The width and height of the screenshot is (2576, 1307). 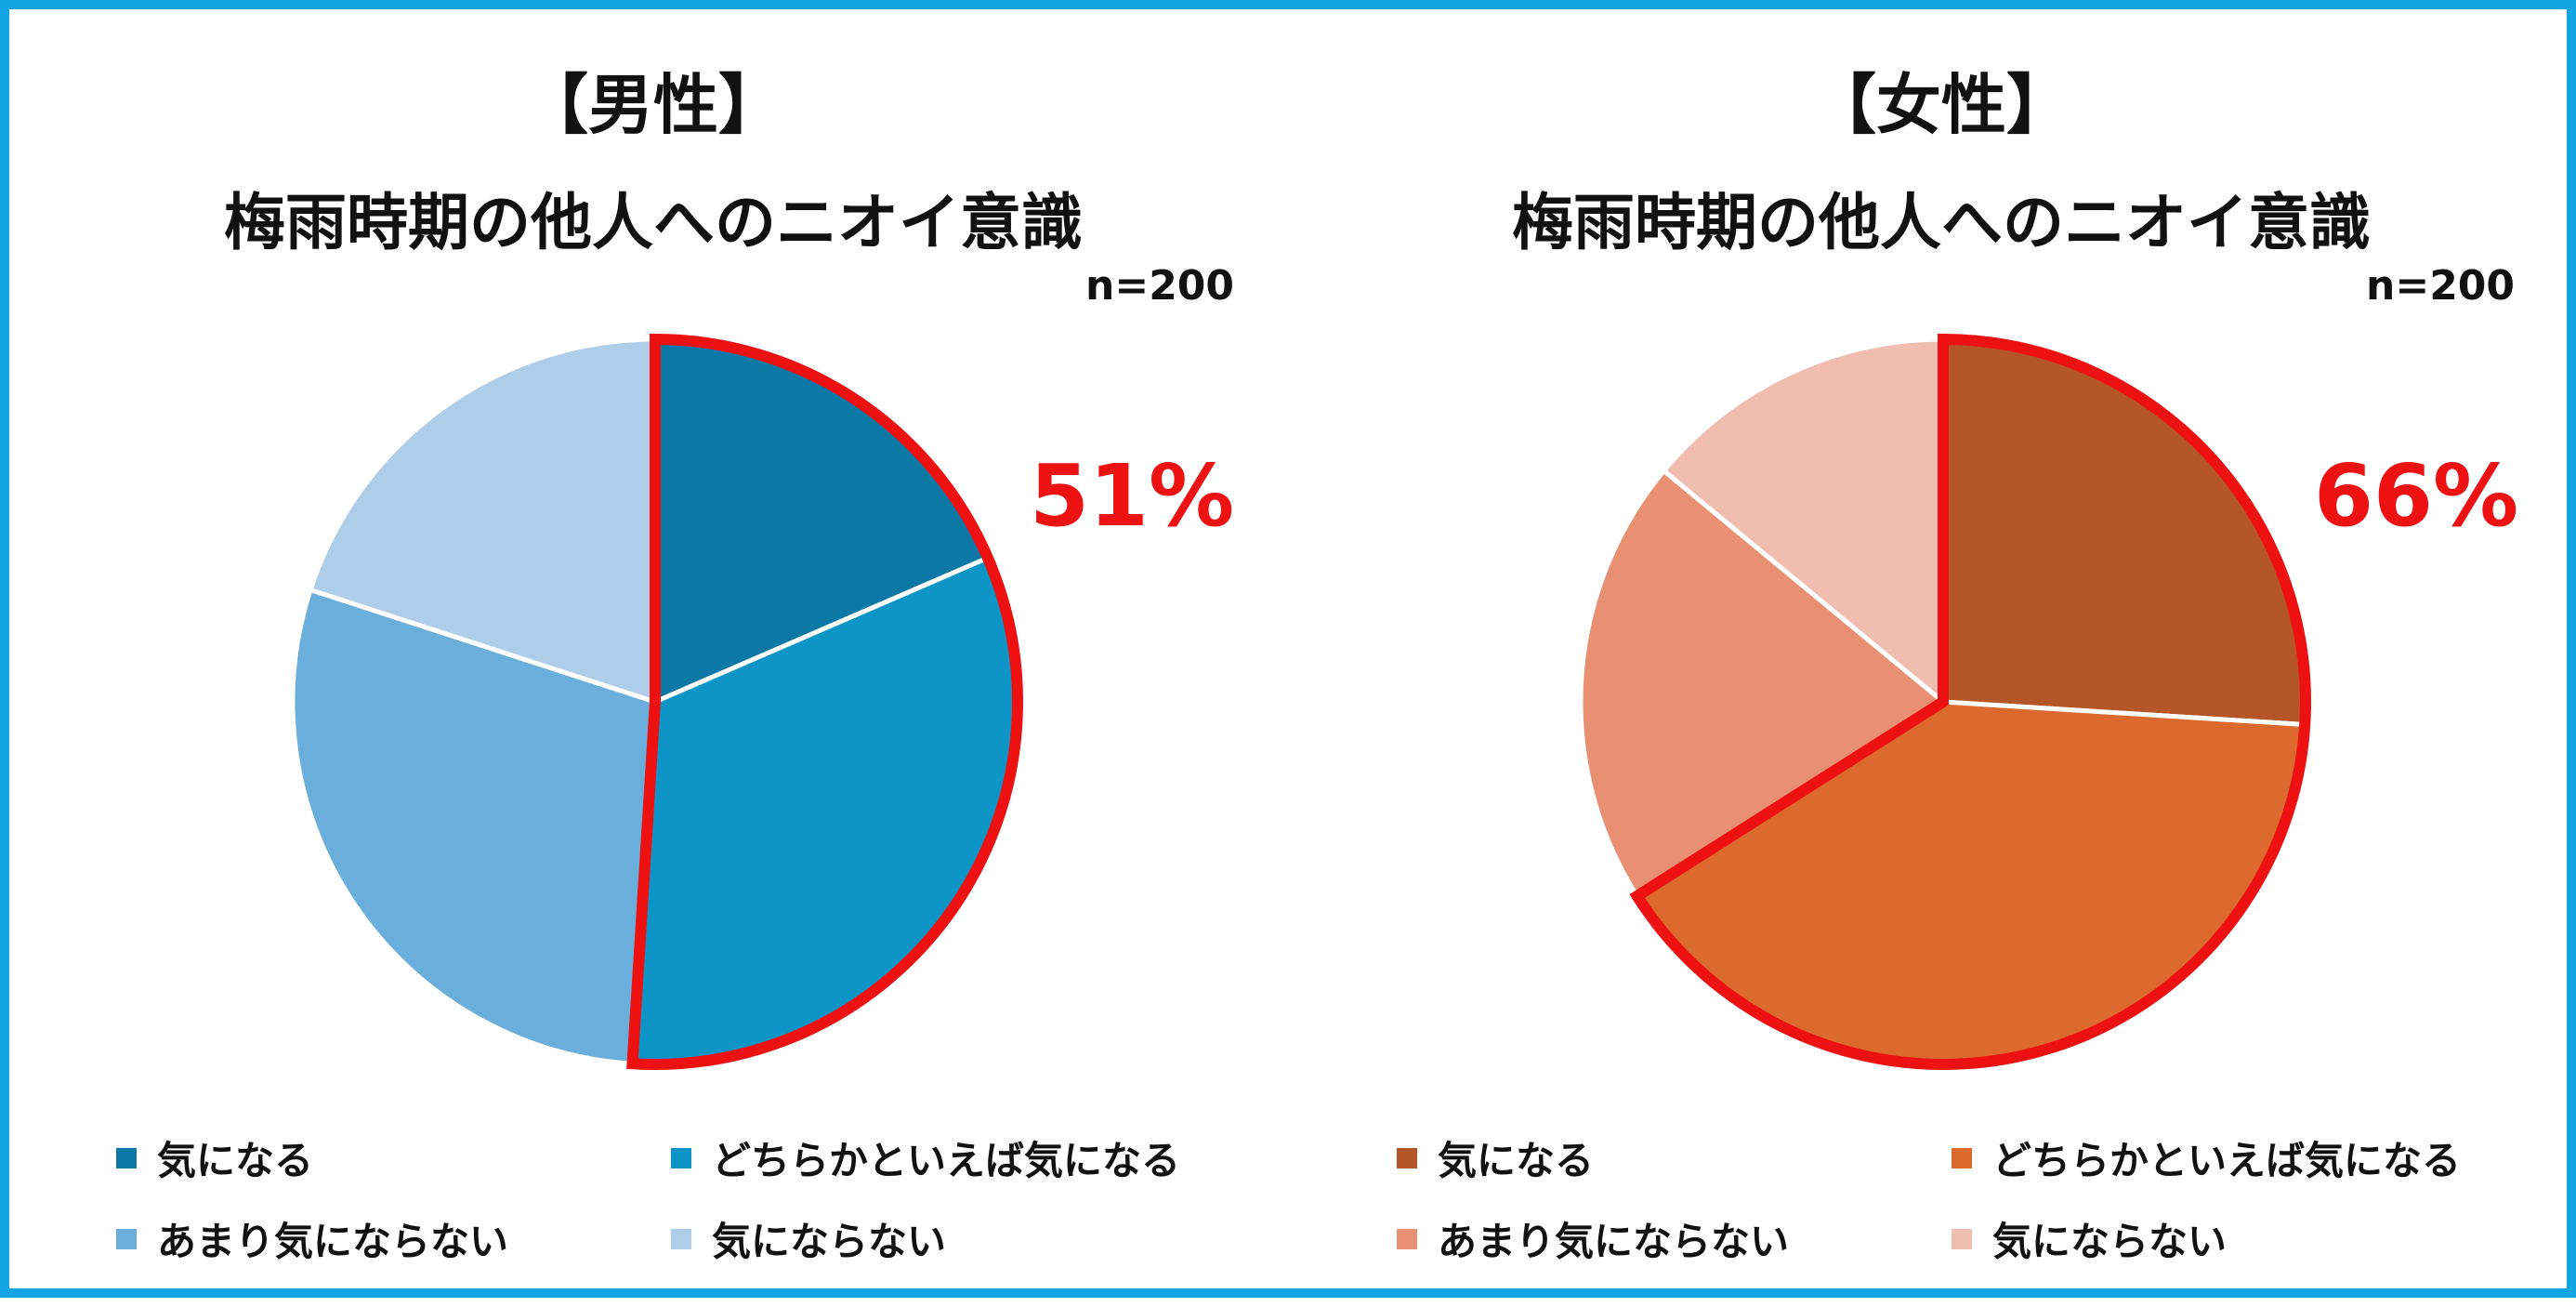 I want to click on male-legend-item: 気になる, so click(x=214, y=1157).